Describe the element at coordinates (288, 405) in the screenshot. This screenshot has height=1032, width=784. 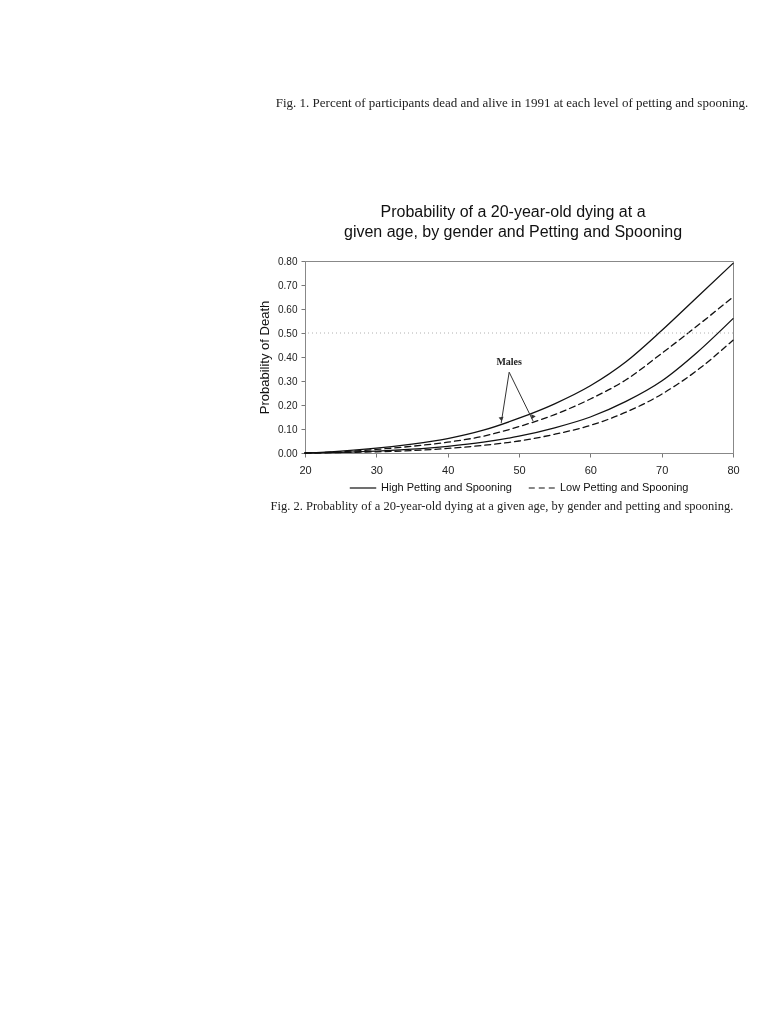
I see `y-tick-label: 0.20` at that location.